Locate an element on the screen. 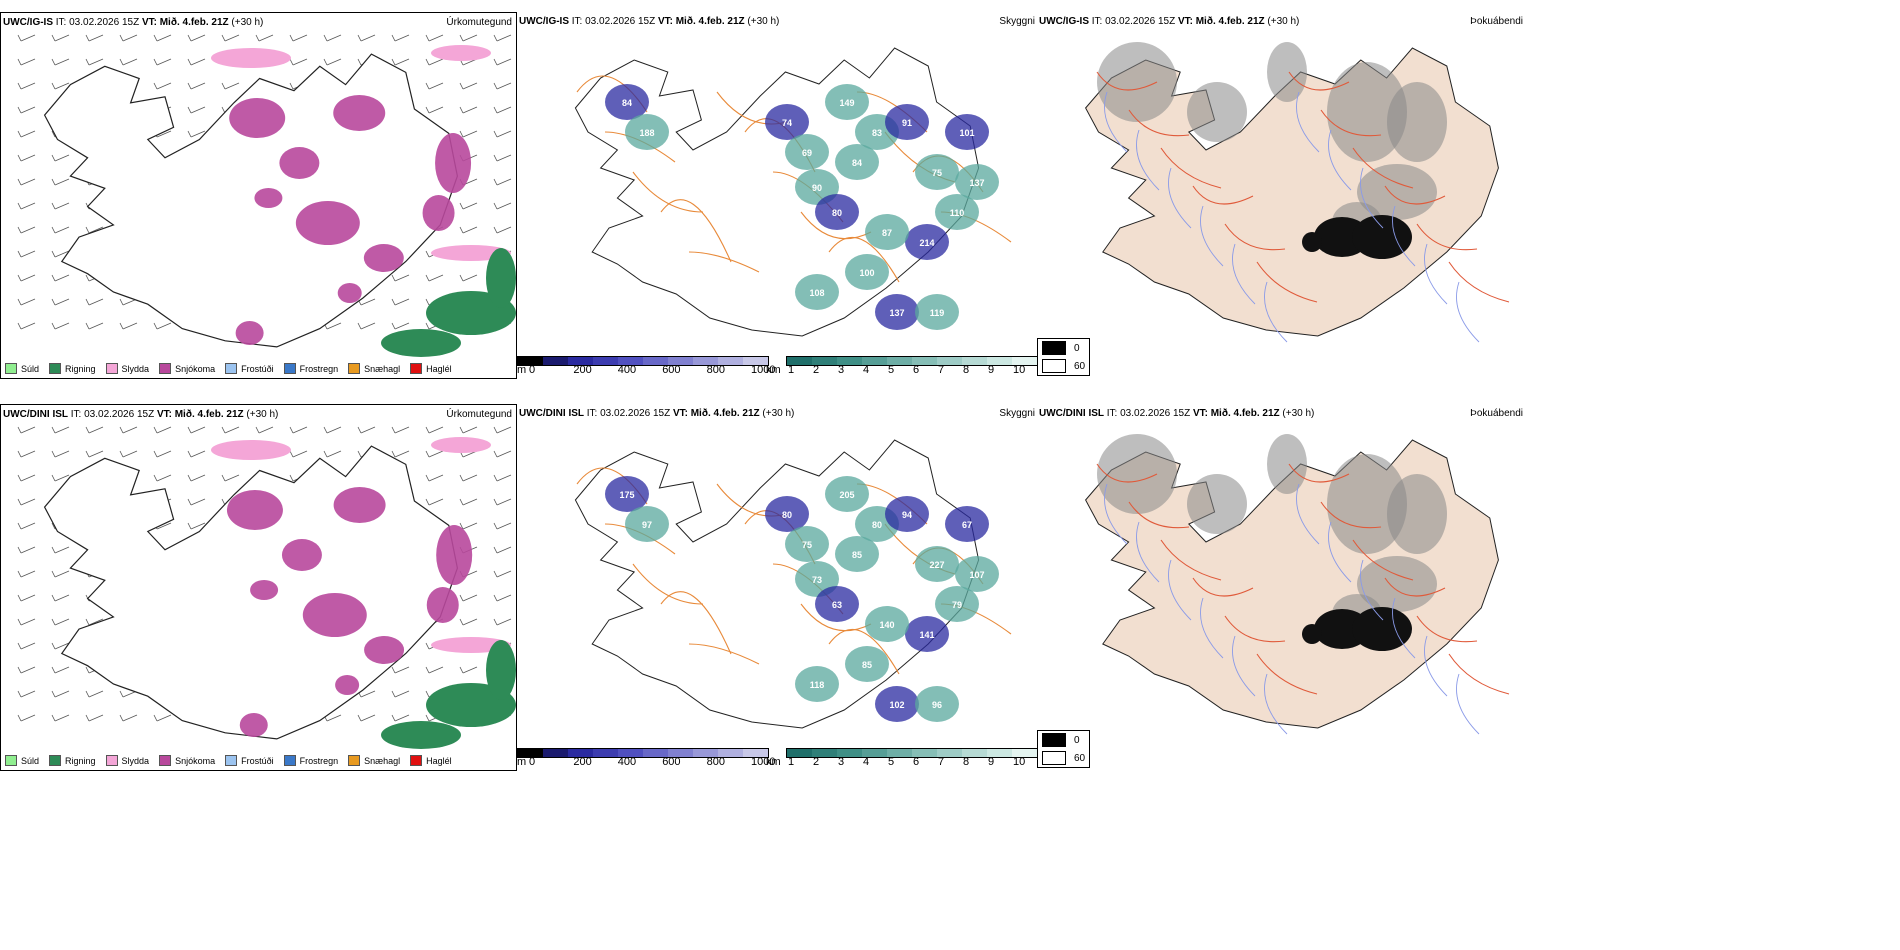  colorbar-tick: 7 is located at coordinates (941, 762).